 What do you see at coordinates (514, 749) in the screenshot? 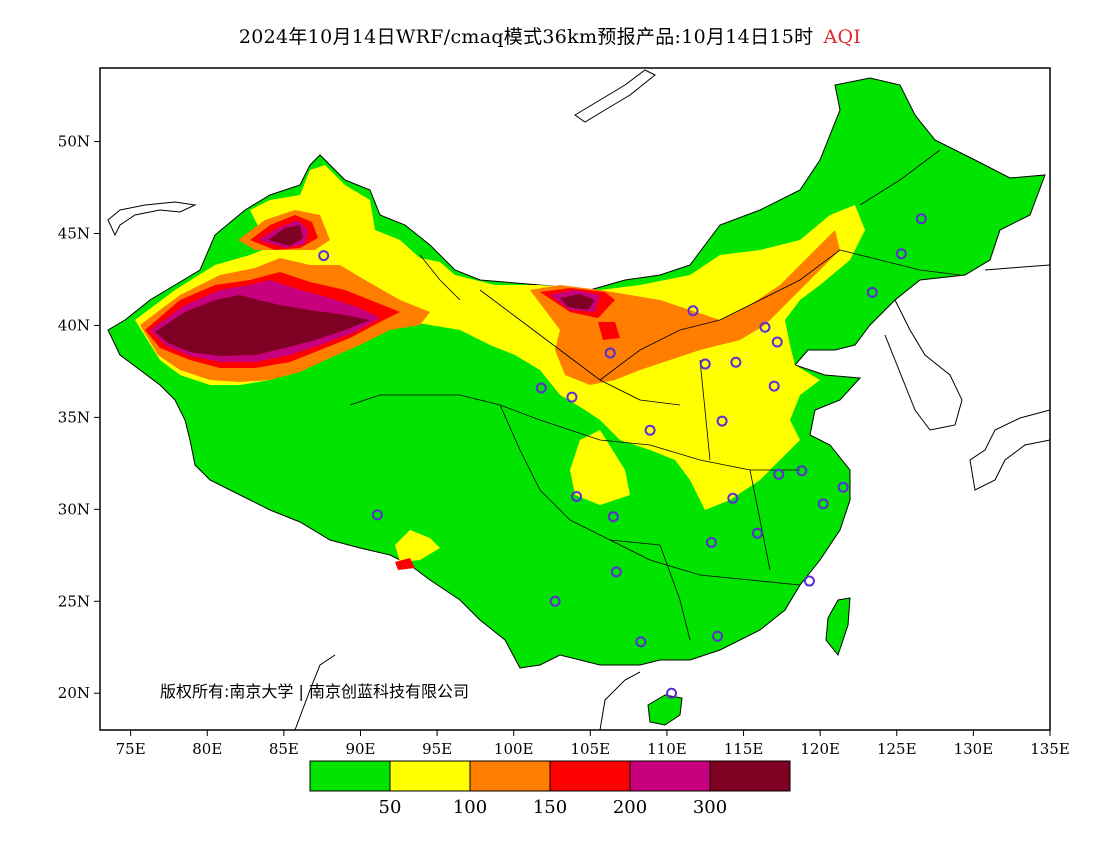
I see `x-tick-label: 100E` at bounding box center [514, 749].